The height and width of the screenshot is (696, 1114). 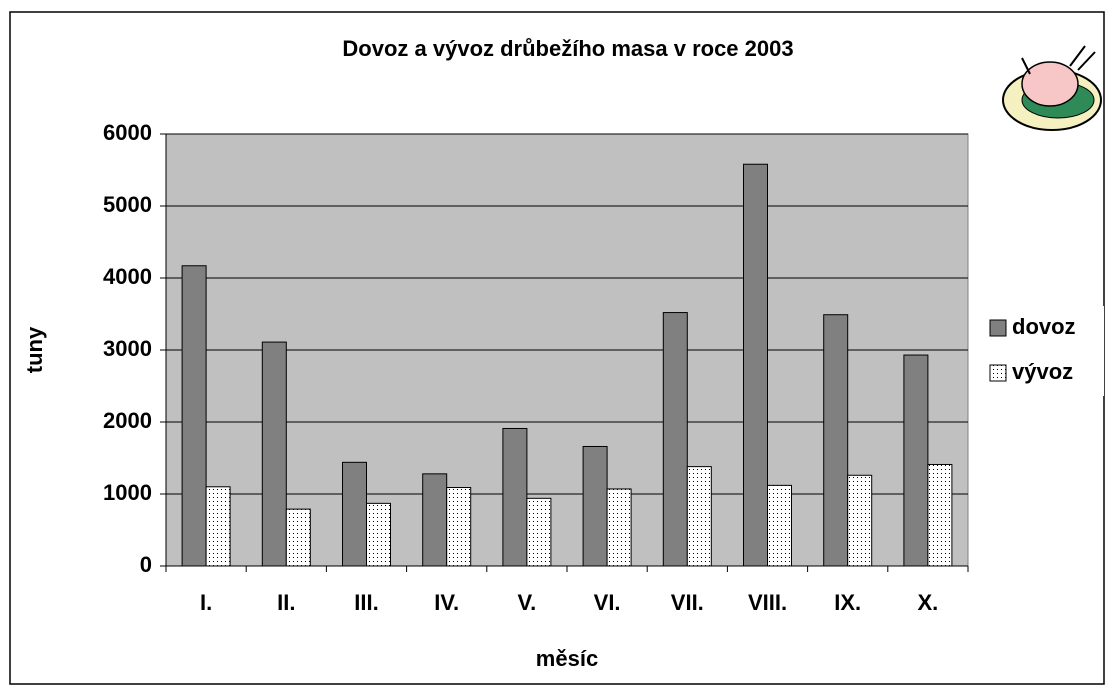 What do you see at coordinates (127, 132) in the screenshot?
I see `y-tick-label: 6000` at bounding box center [127, 132].